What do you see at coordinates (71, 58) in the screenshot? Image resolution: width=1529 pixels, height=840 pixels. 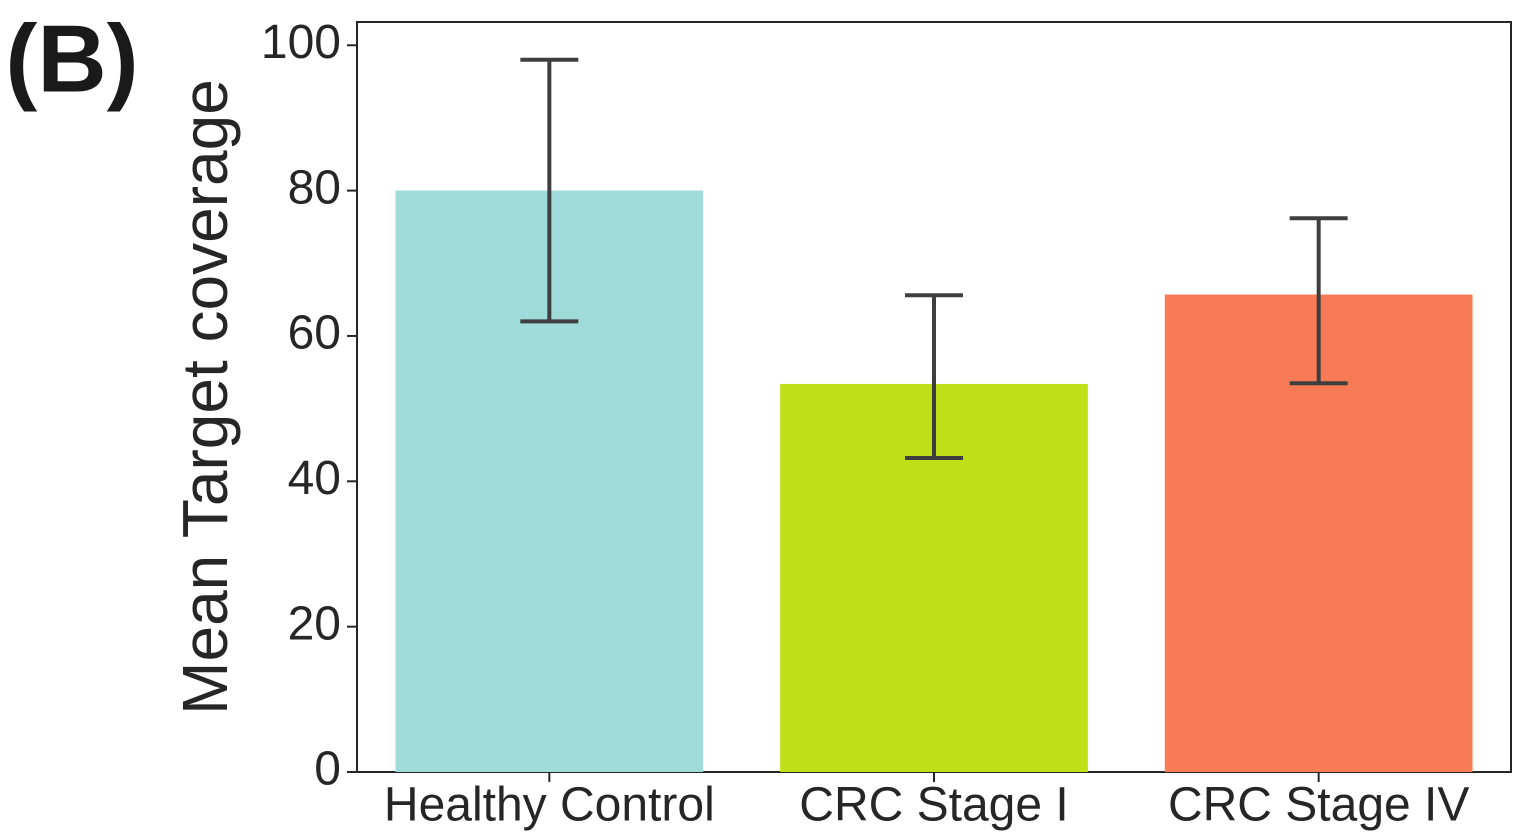 I see `panel-label: (B)` at bounding box center [71, 58].